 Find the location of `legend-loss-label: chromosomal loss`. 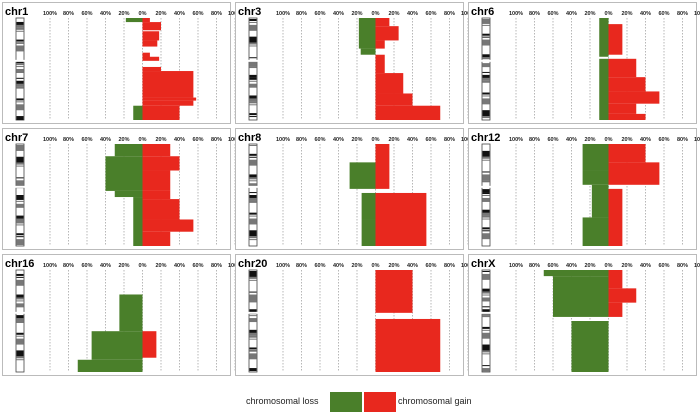

legend-loss-label: chromosomal loss is located at coordinates (282, 401).